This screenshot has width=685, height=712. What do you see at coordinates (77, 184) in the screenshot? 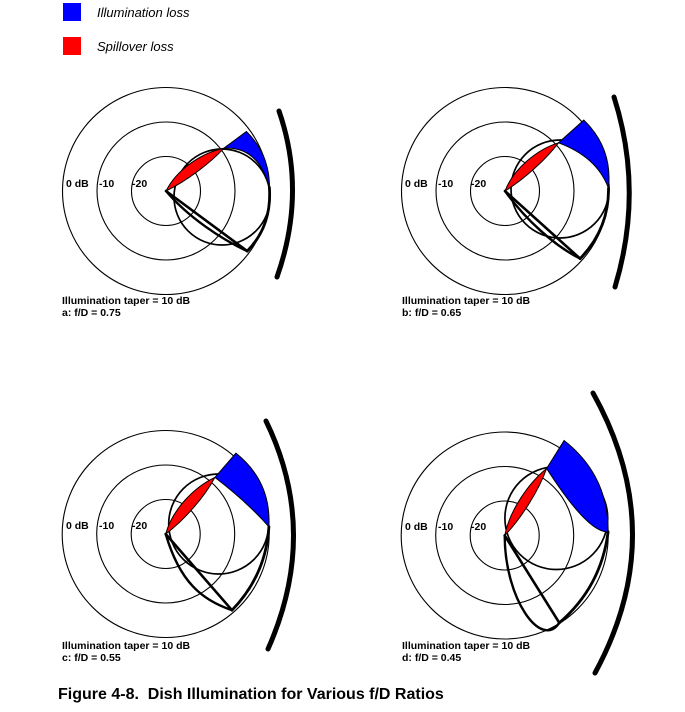
I see `plot-a-scale-label-0db: 0 dB` at bounding box center [77, 184].